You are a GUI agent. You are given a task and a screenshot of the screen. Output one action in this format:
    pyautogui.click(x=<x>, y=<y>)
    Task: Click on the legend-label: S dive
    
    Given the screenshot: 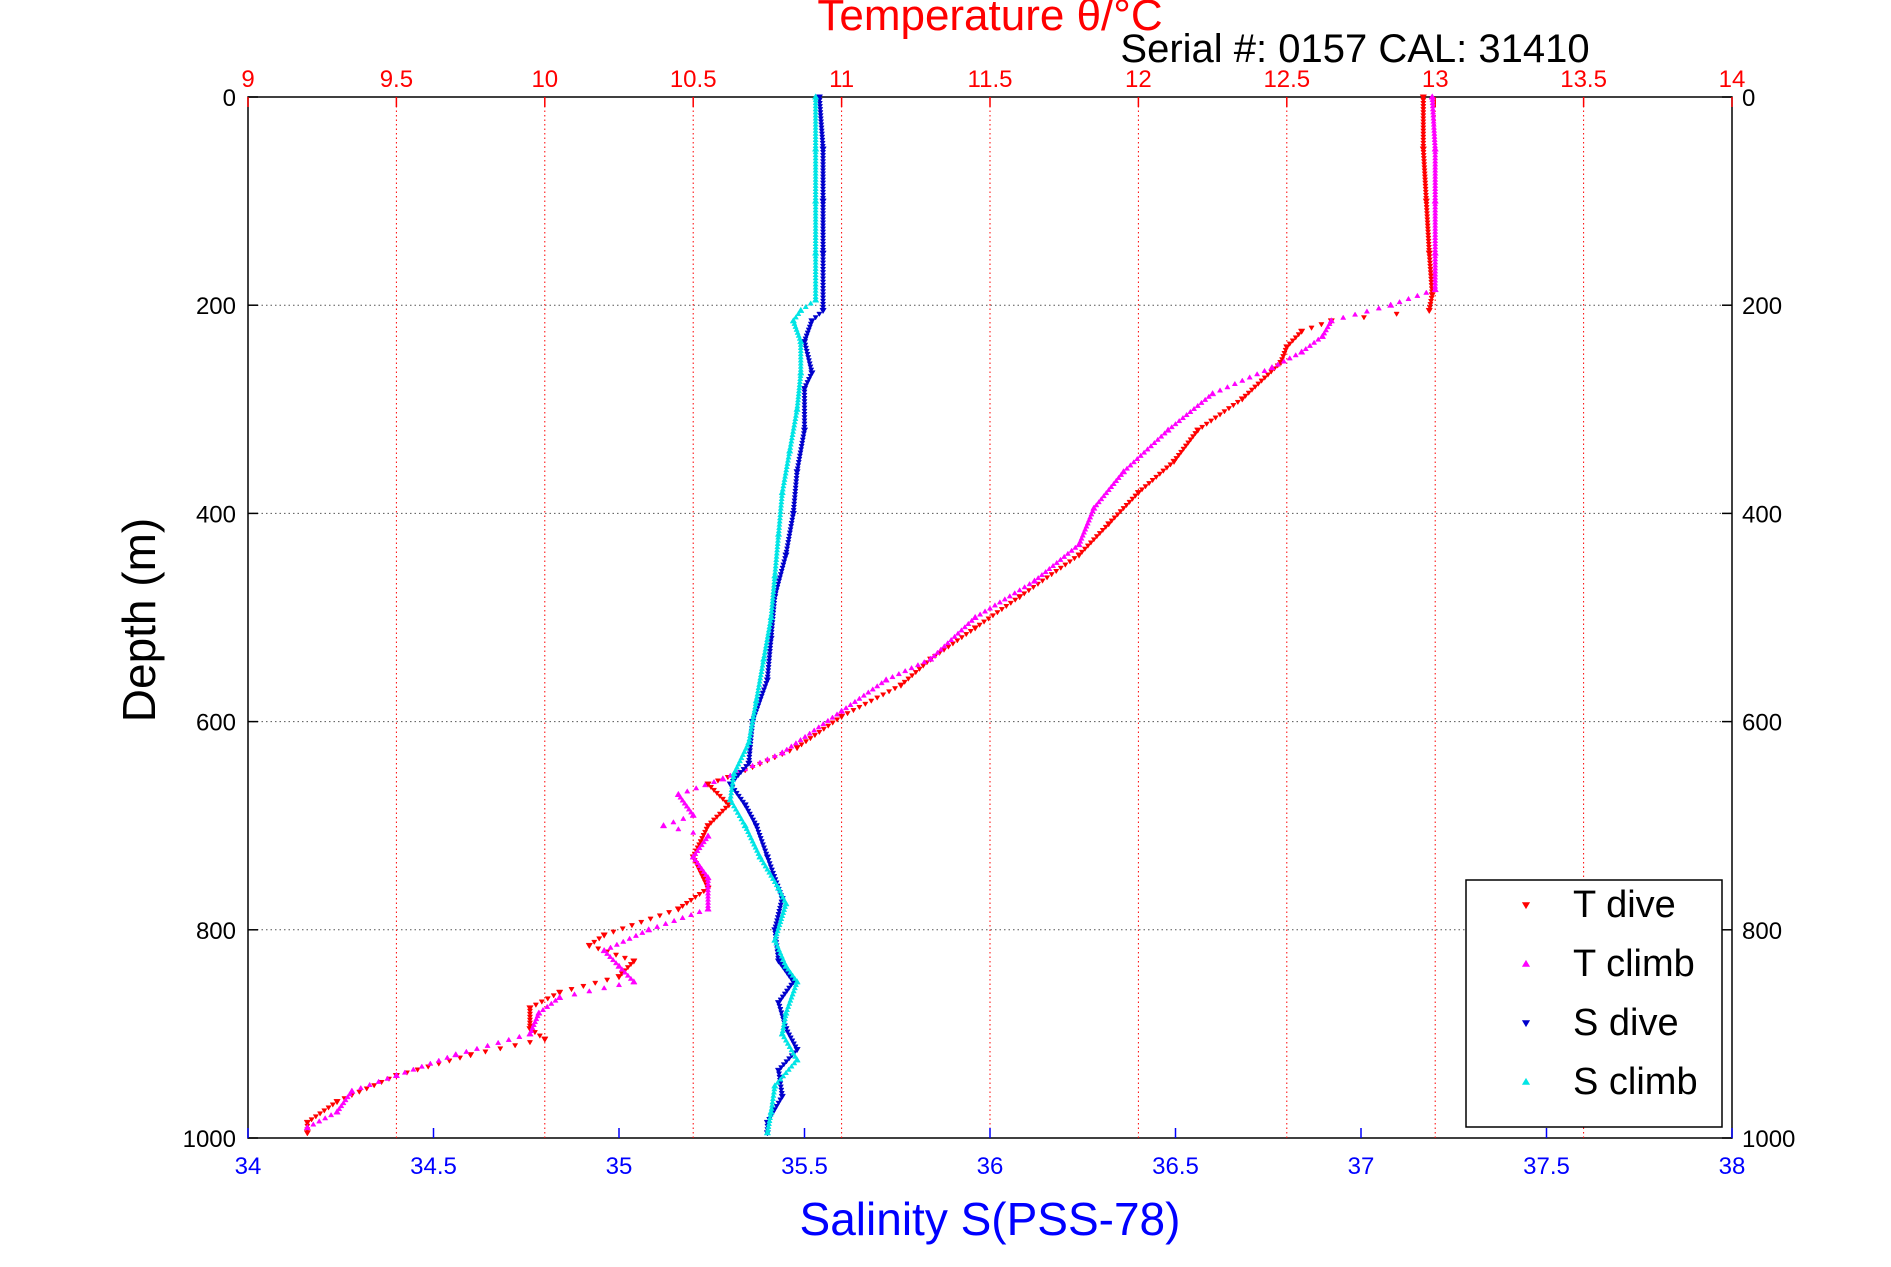 What is the action you would take?
    pyautogui.click(x=1626, y=1023)
    